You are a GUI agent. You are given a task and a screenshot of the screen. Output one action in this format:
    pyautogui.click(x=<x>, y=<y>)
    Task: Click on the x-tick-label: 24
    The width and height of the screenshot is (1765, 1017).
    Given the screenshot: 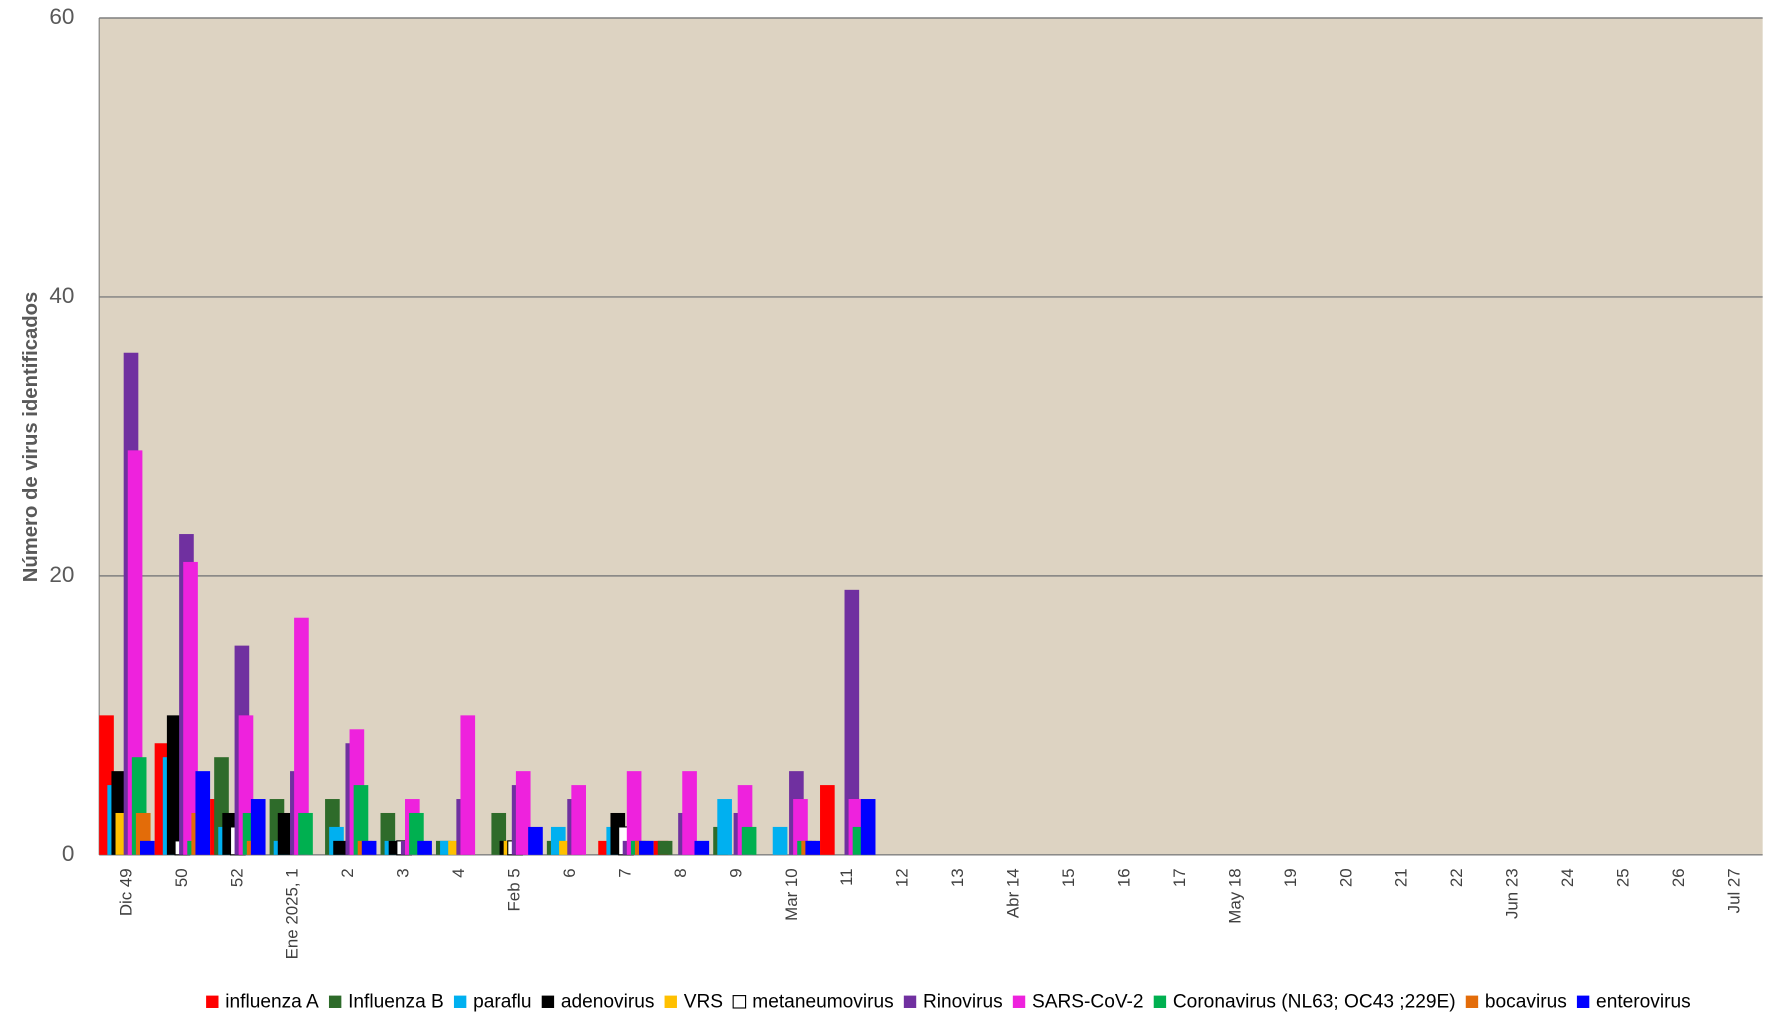 What is the action you would take?
    pyautogui.click(x=1567, y=877)
    